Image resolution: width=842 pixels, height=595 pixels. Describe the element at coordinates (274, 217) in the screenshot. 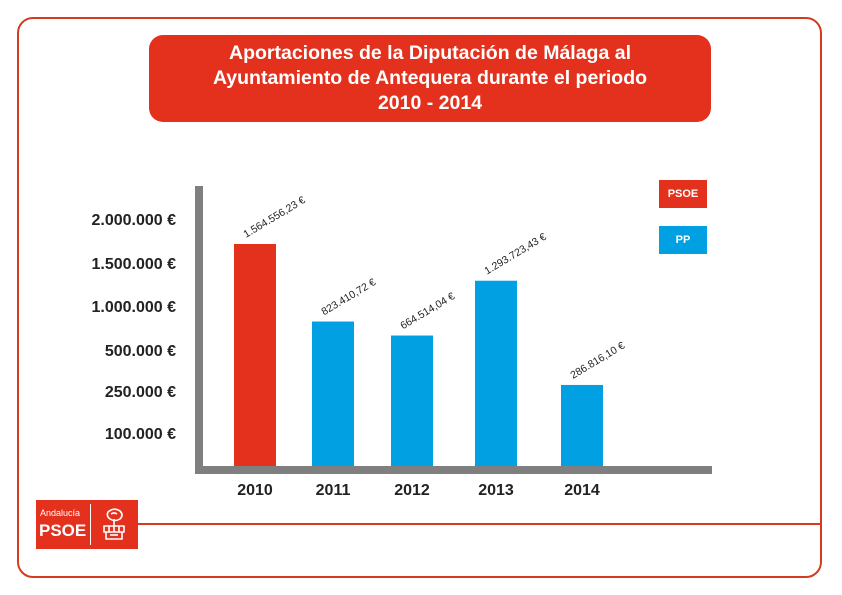

I see `data-label-2010: 1.564.556,23 €` at that location.